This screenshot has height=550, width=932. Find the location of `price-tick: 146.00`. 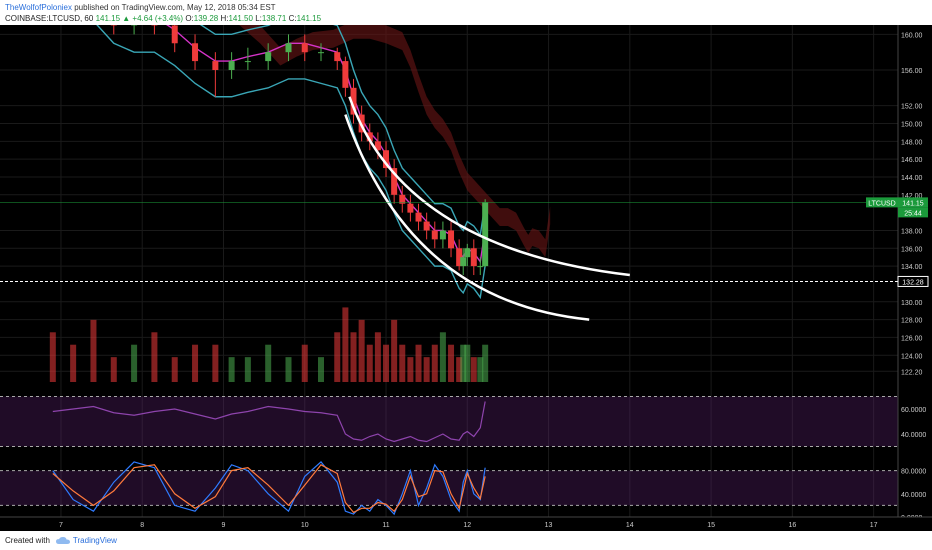

price-tick: 146.00 is located at coordinates (912, 160).